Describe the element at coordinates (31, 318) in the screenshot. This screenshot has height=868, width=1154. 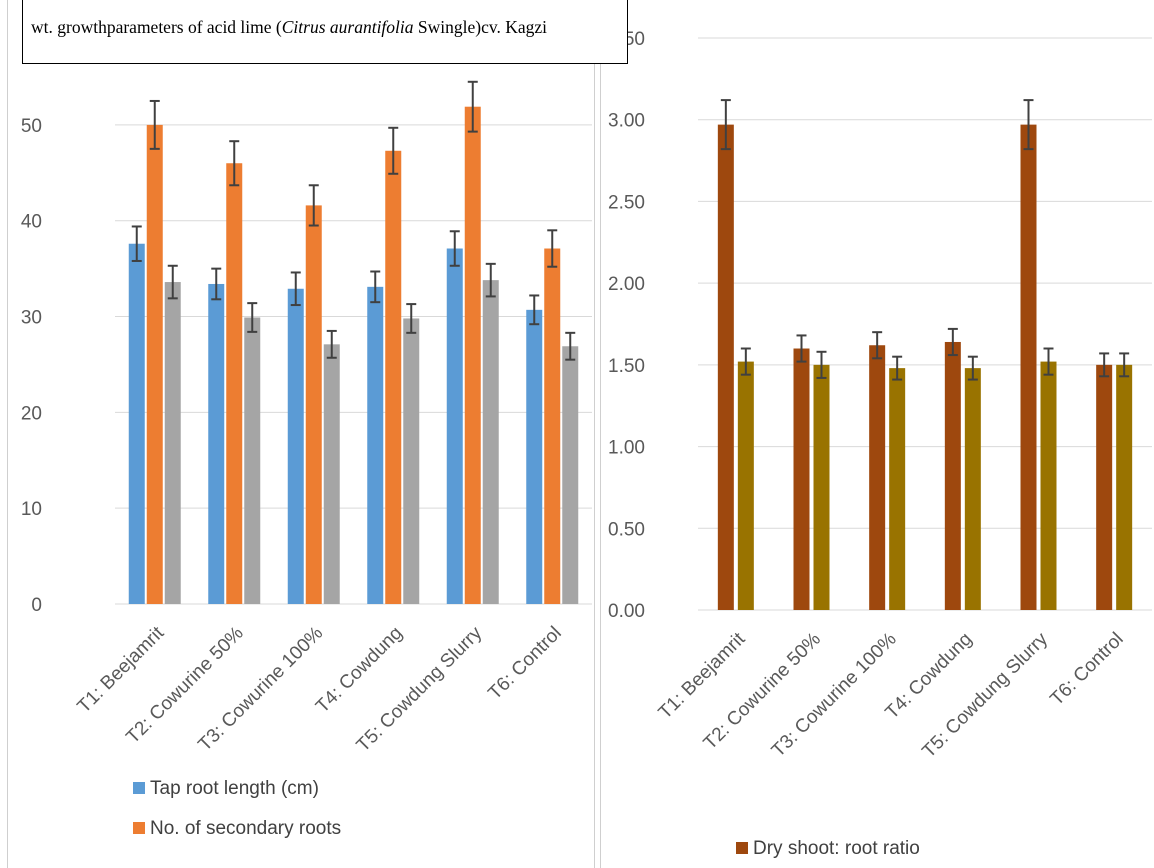
I see `left-chart-y-tick-label: 30` at that location.